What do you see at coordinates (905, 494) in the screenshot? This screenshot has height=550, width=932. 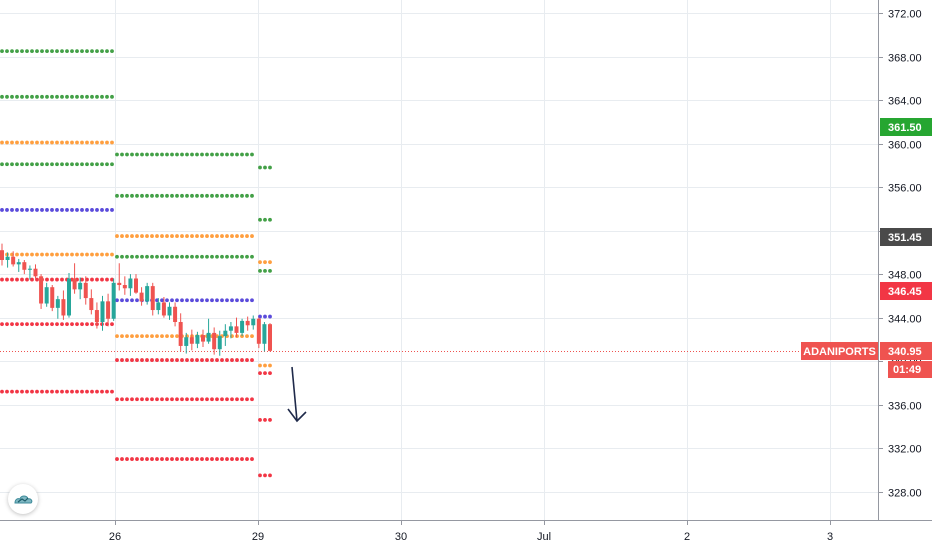 I see `y-tick-label: 328.00` at bounding box center [905, 494].